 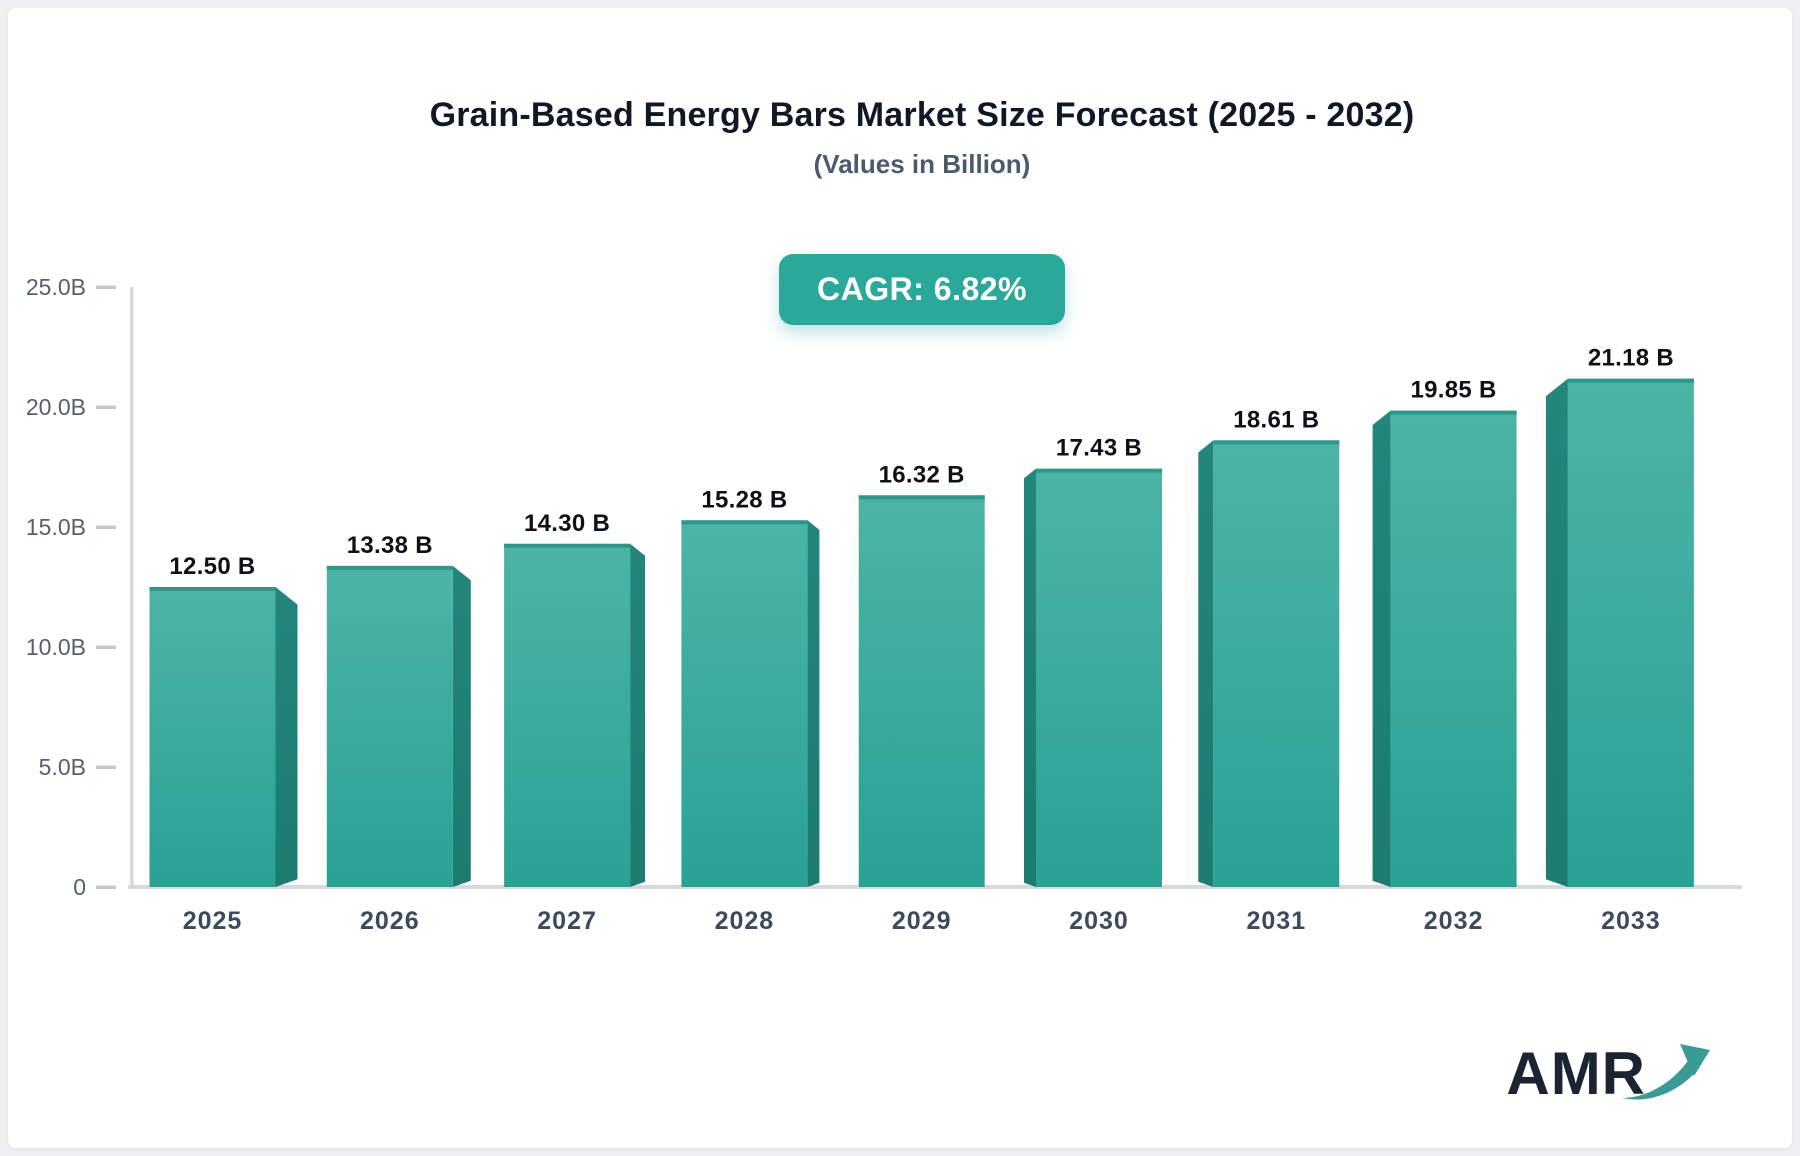 I want to click on x-tick-label: 2030, so click(x=1099, y=921).